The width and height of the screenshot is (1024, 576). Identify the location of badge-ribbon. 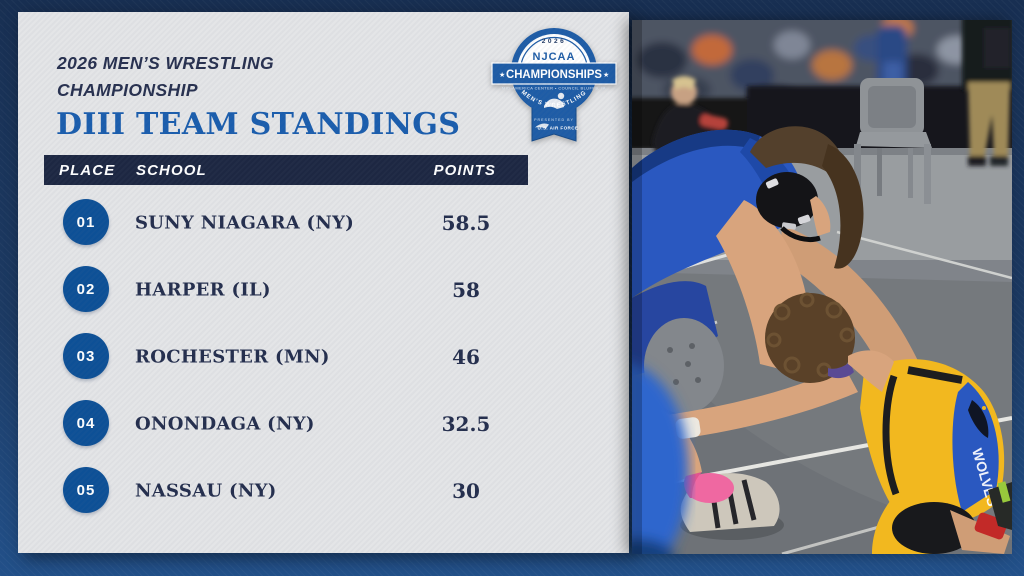
(554, 123).